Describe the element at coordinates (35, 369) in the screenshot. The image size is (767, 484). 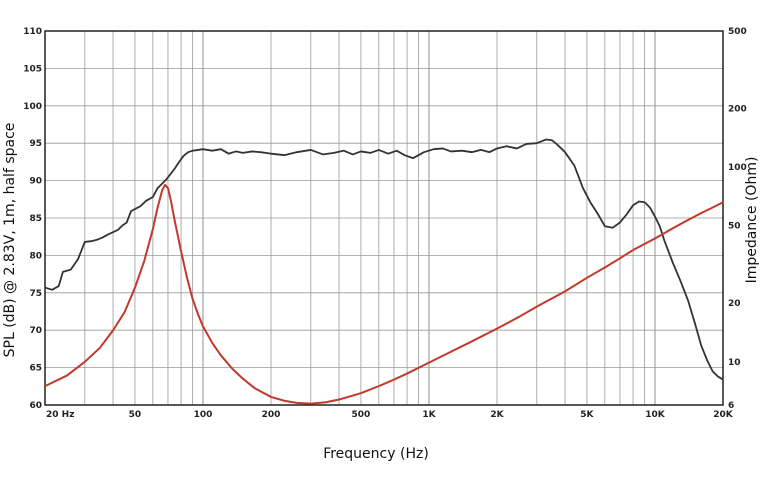
I see `y-tick-label: 65` at that location.